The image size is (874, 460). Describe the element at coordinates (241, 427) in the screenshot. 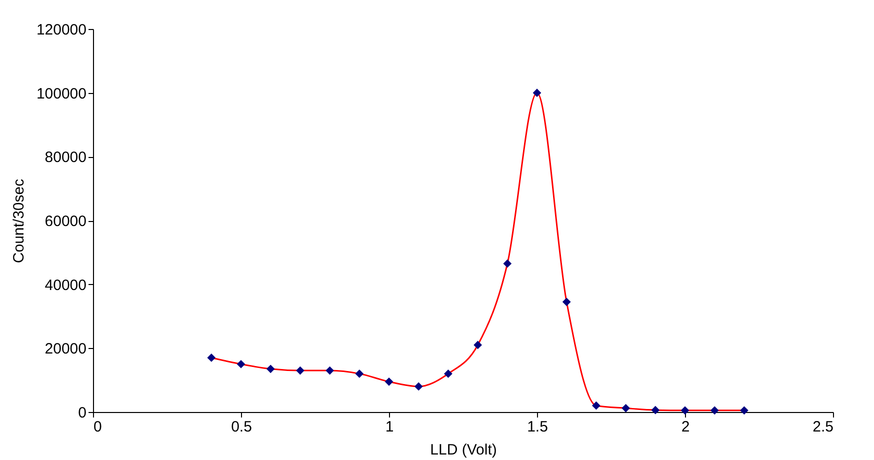

I see `x-tick-label: 0.5` at that location.